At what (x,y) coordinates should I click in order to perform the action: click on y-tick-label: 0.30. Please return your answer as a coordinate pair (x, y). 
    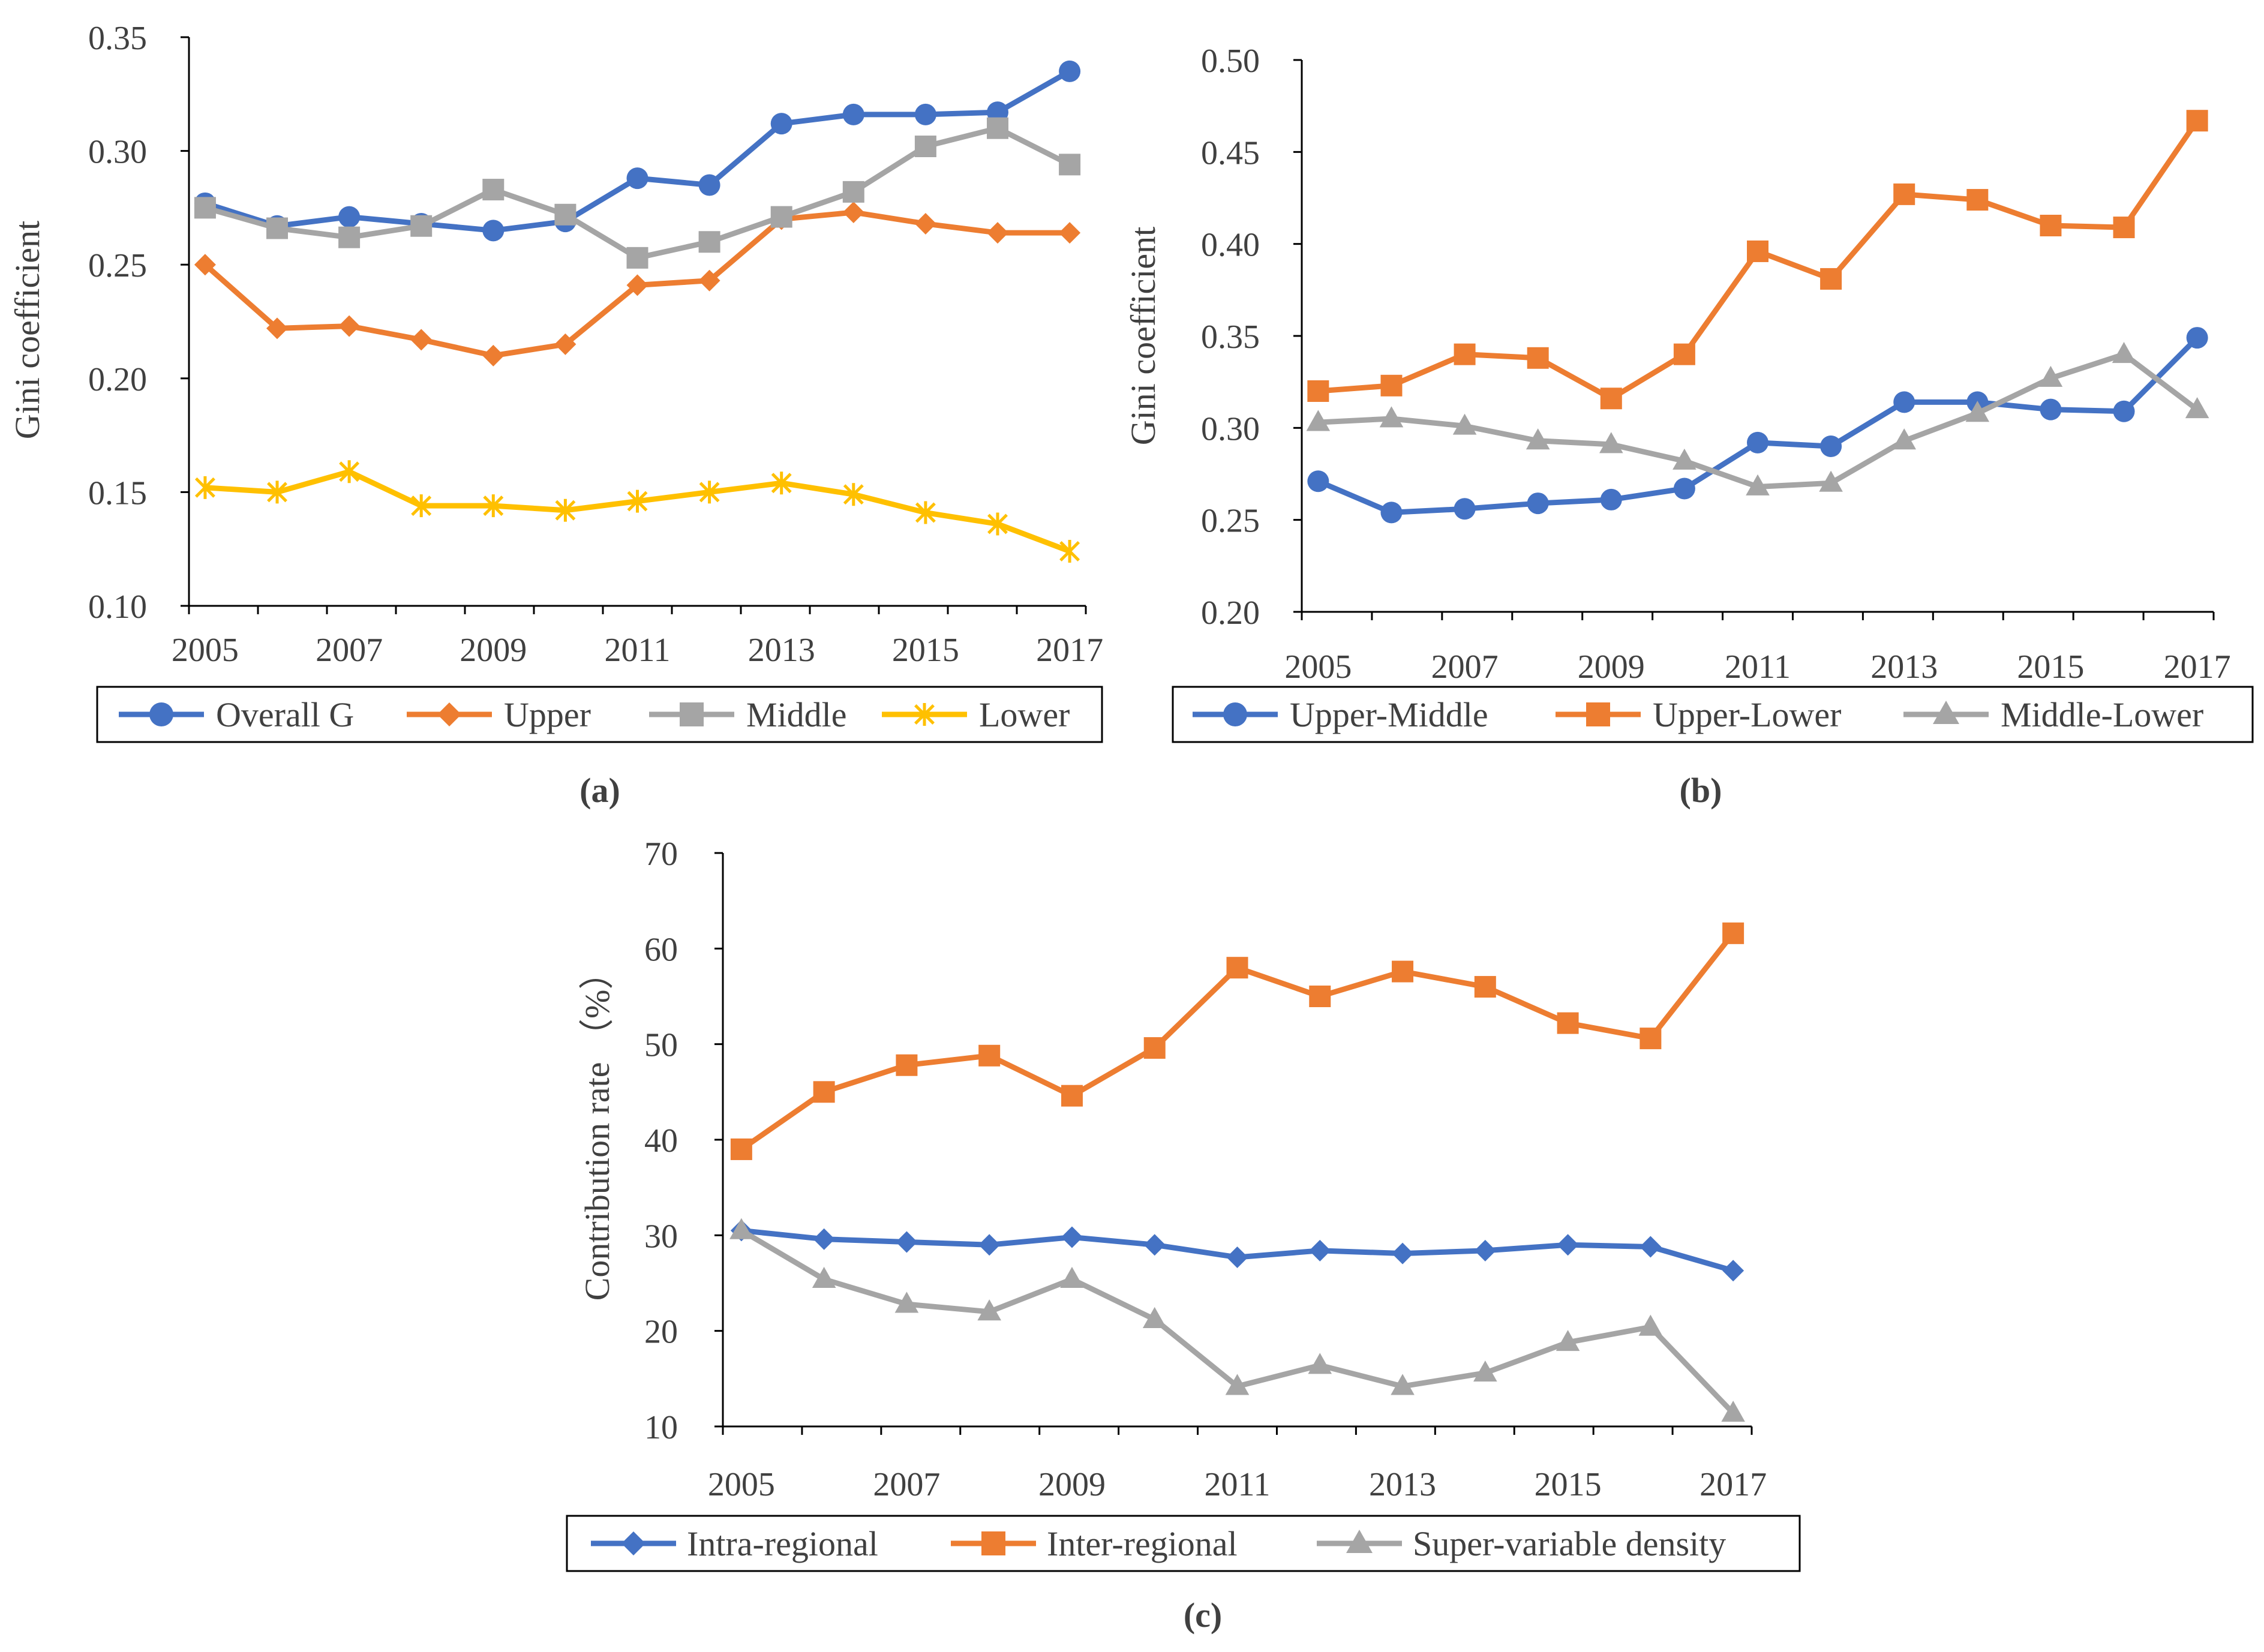
    Looking at the image, I should click on (1230, 428).